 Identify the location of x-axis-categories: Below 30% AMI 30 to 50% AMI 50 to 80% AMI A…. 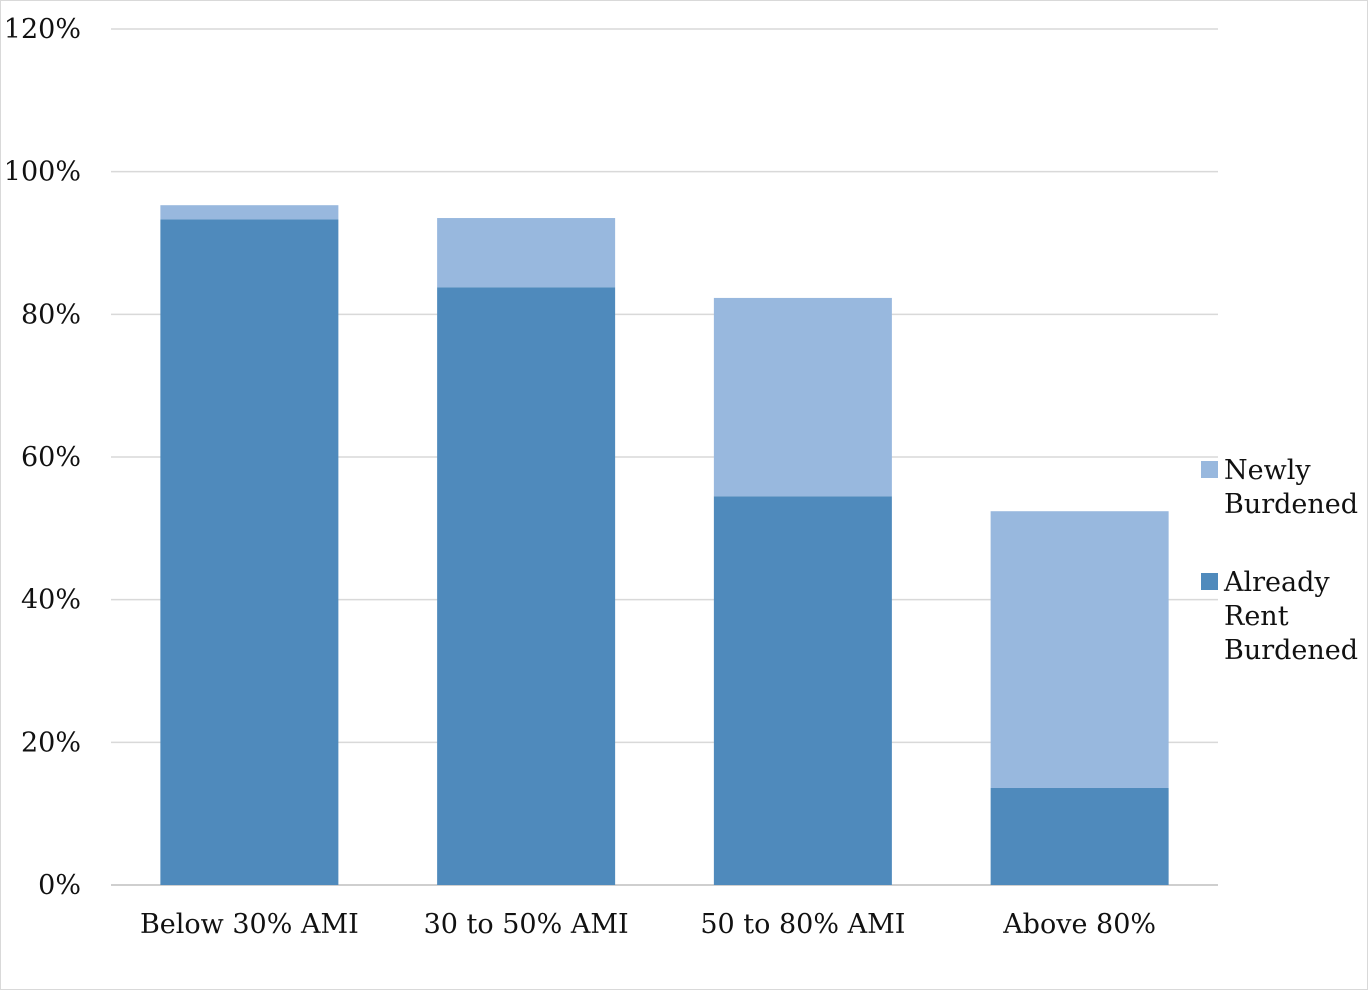
(648, 924).